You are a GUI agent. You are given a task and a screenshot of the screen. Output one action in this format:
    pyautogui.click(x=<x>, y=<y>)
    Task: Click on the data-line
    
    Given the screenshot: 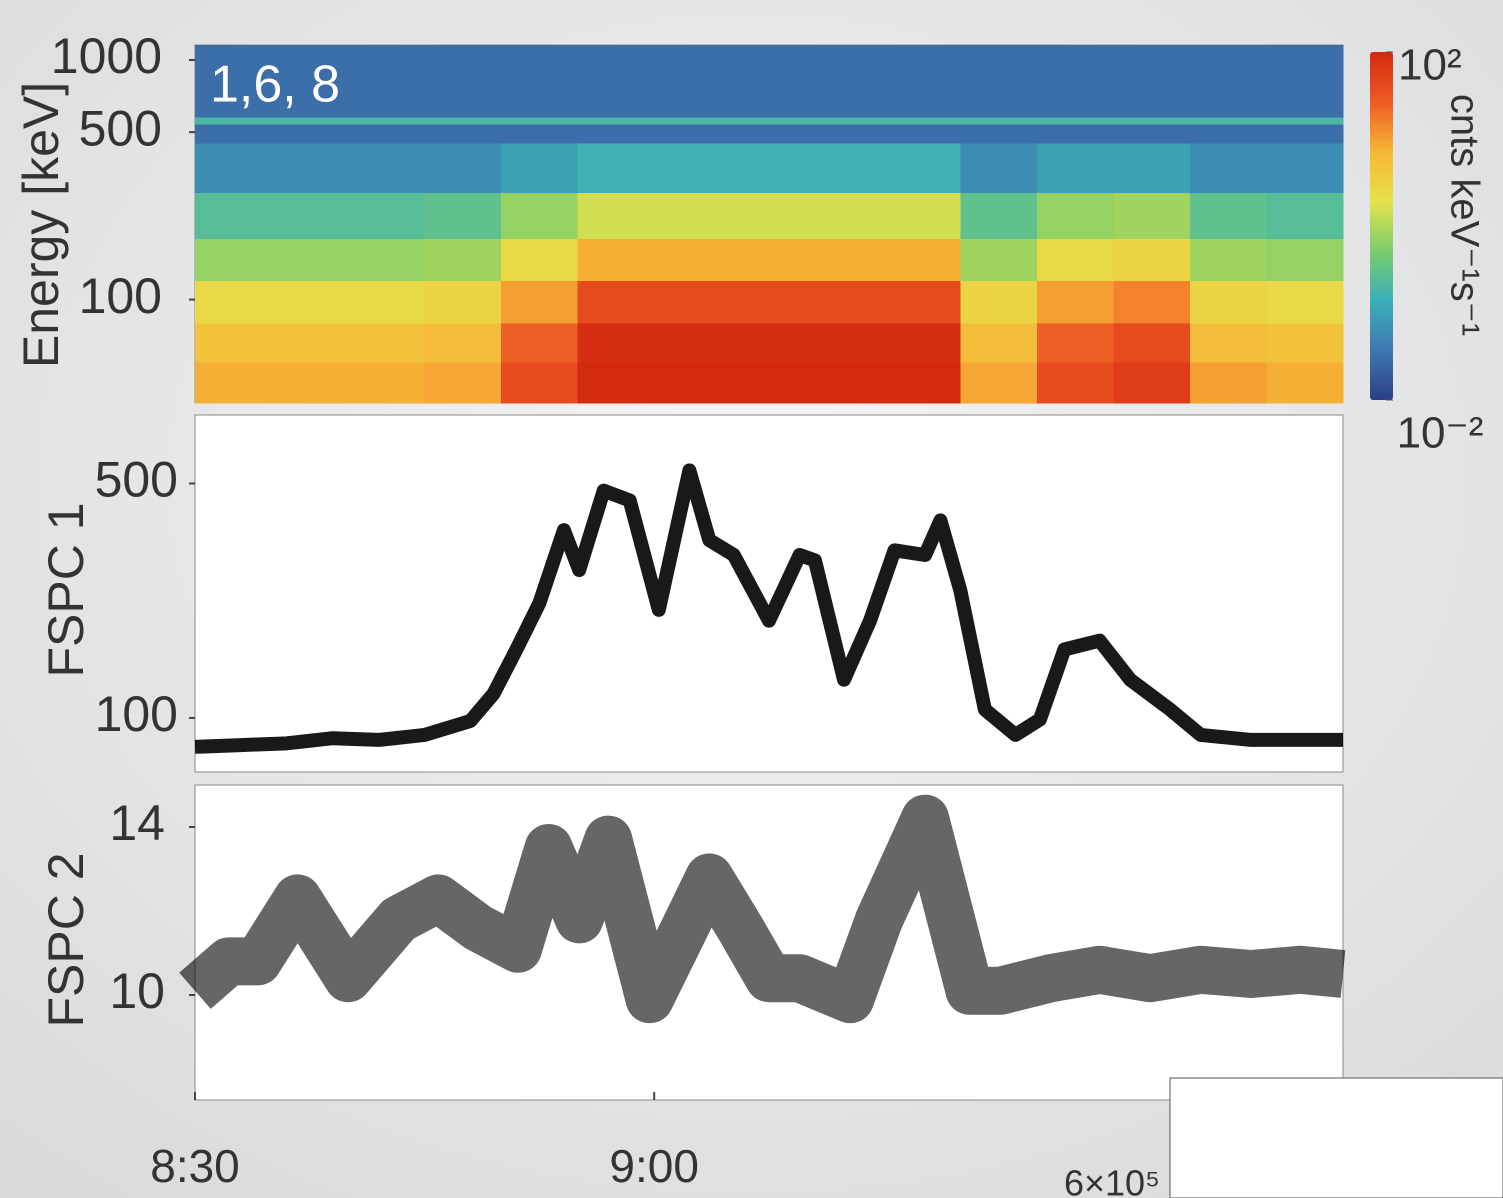 What is the action you would take?
    pyautogui.click(x=769, y=909)
    